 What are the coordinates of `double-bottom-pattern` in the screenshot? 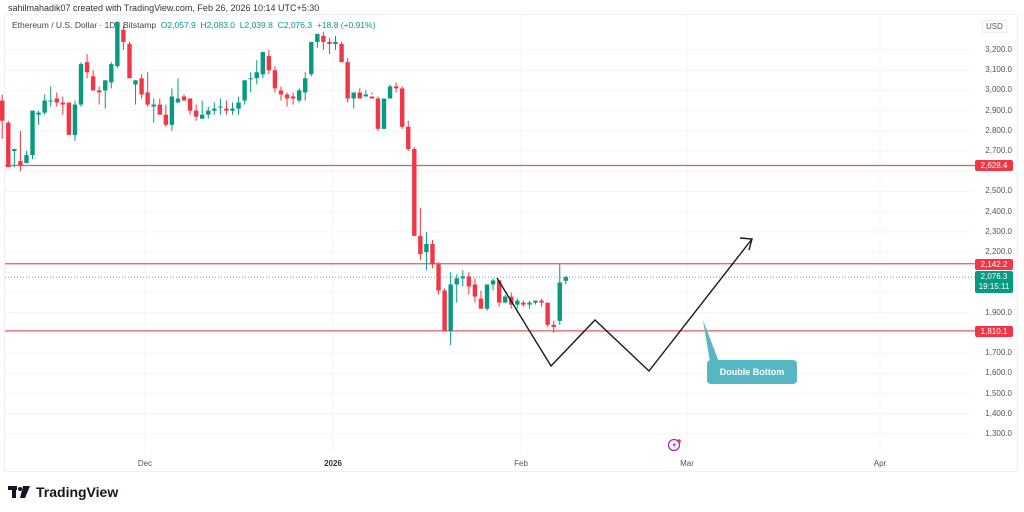 It's located at (624, 305).